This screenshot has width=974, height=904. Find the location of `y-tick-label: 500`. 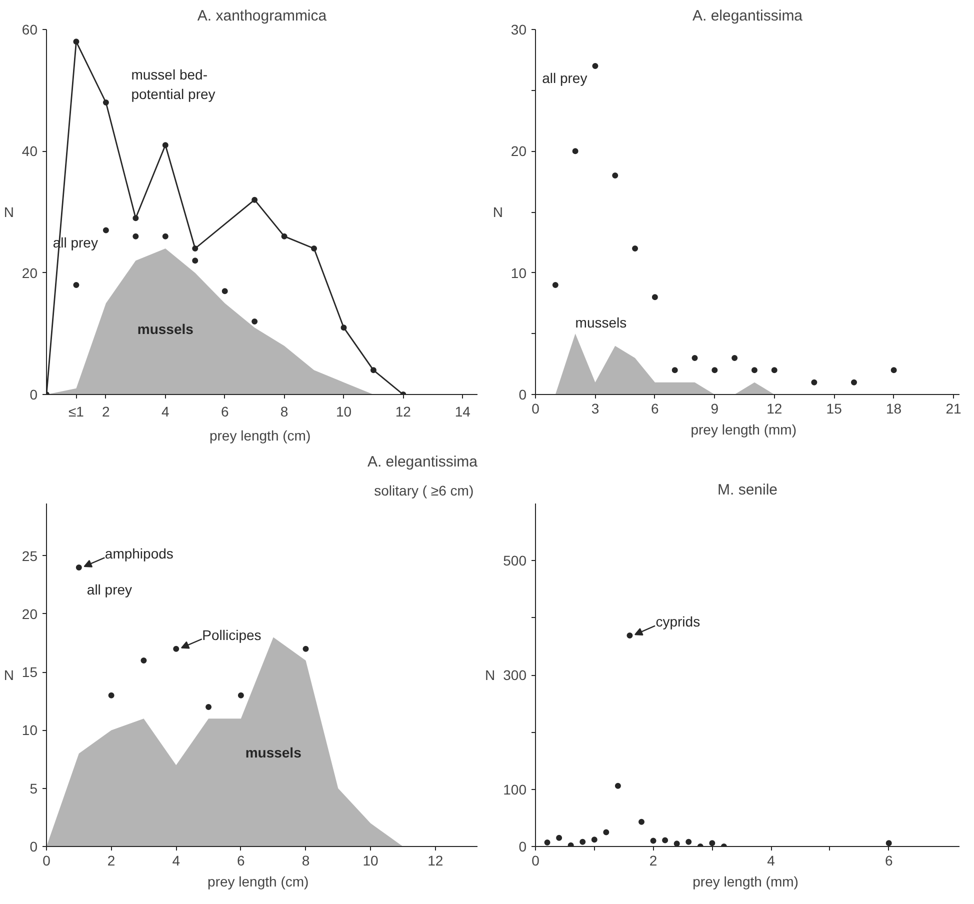

y-tick-label: 500 is located at coordinates (515, 560).